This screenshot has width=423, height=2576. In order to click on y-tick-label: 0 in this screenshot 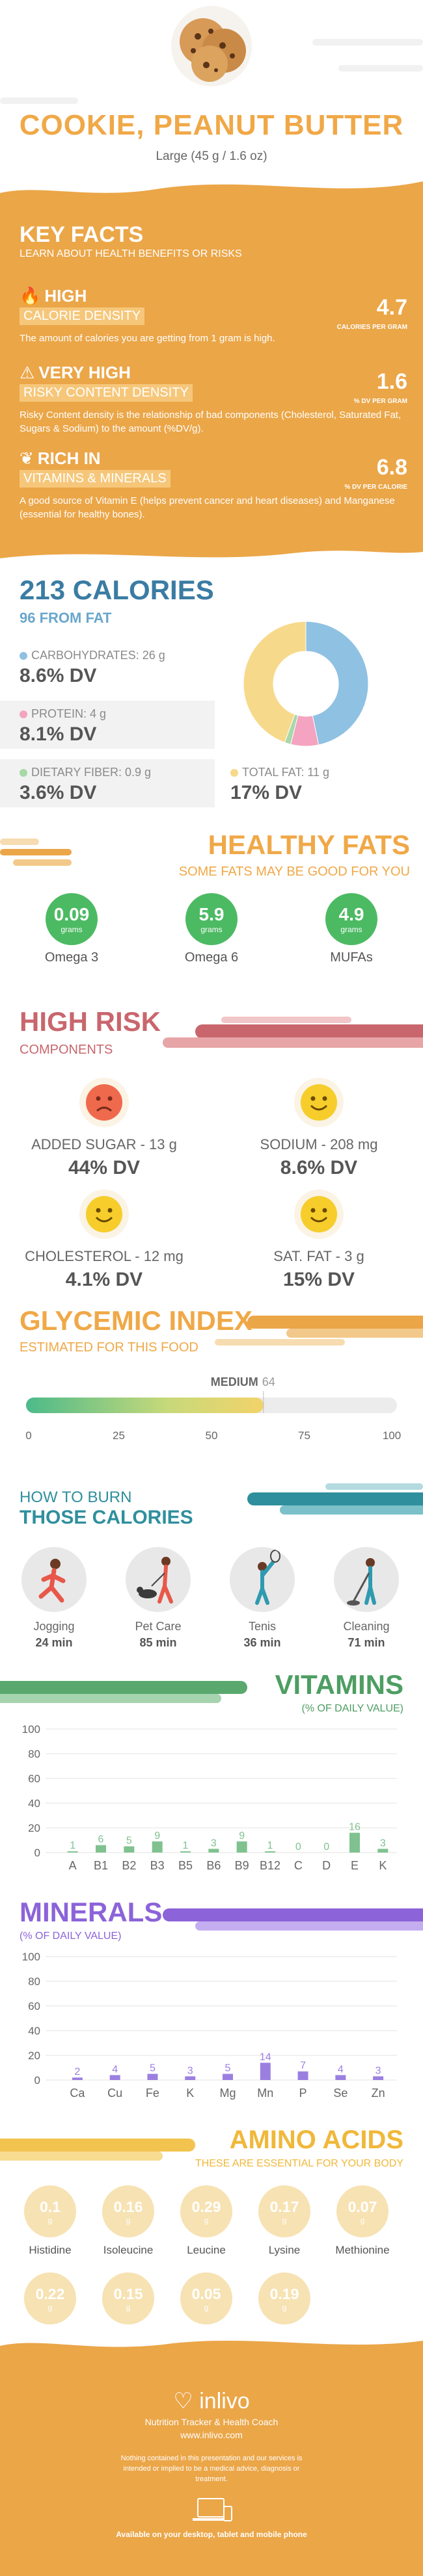, I will do `click(37, 1853)`.